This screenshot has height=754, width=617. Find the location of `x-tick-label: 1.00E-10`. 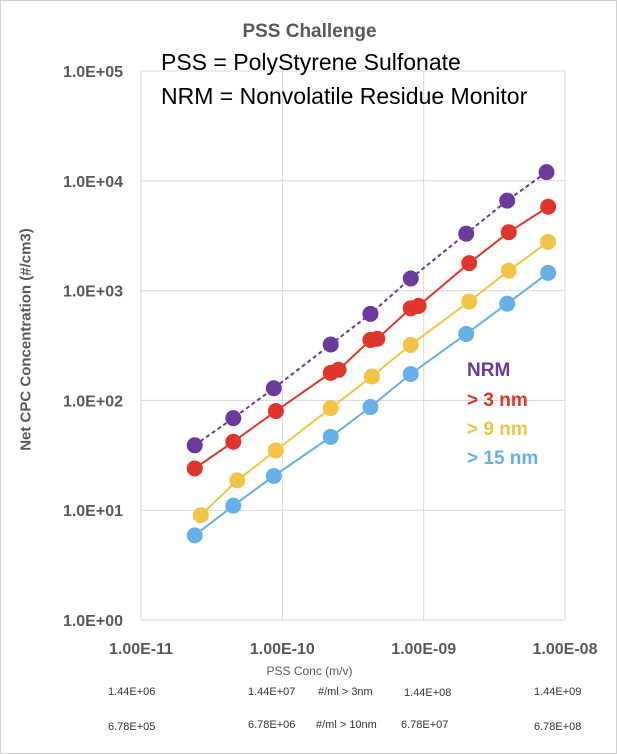

x-tick-label: 1.00E-10 is located at coordinates (282, 649).